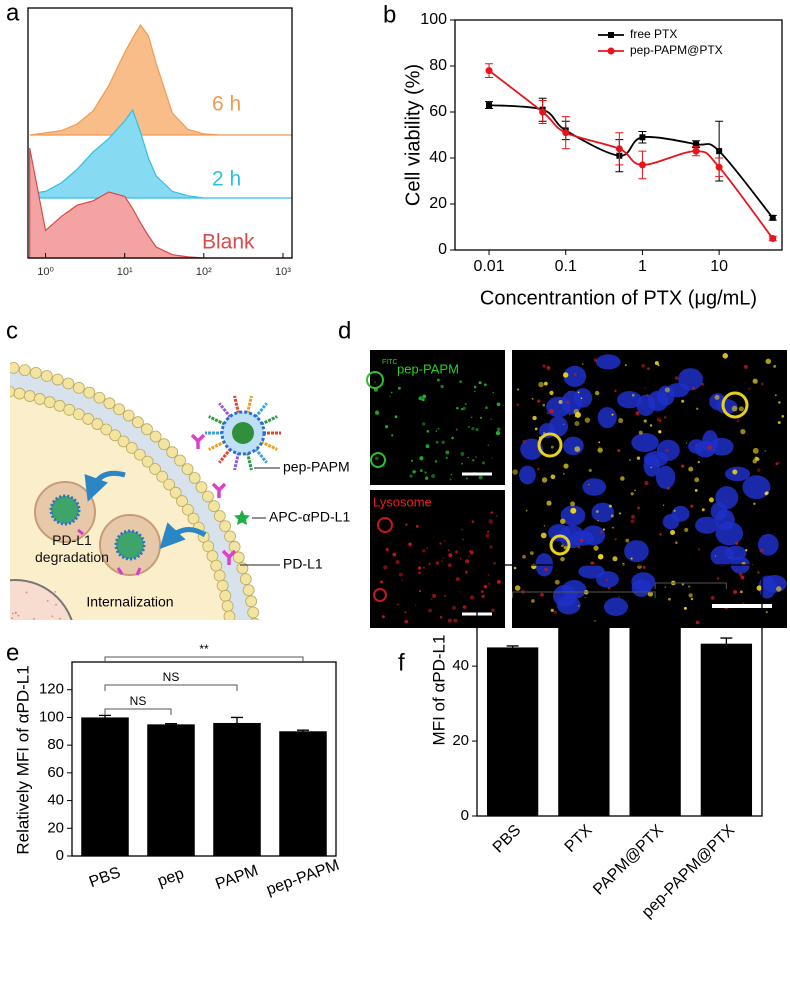  Describe the element at coordinates (690, 575) in the screenshot. I see `significance-label: *` at that location.